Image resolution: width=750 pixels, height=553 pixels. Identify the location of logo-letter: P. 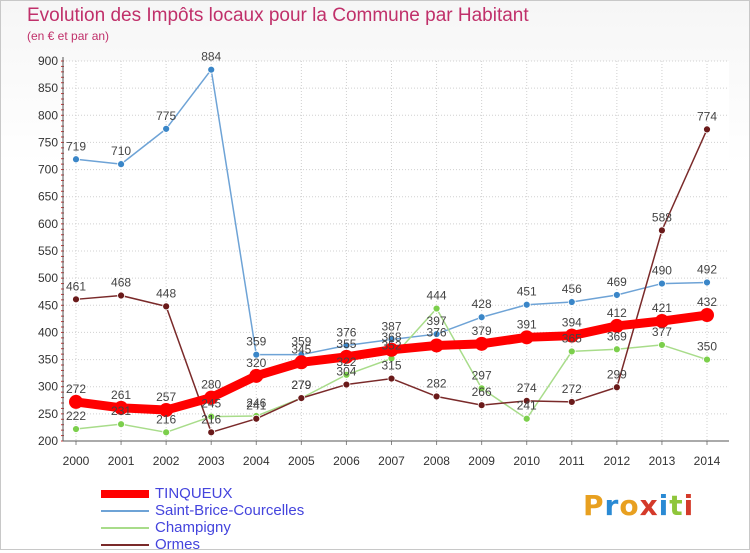
(594, 505).